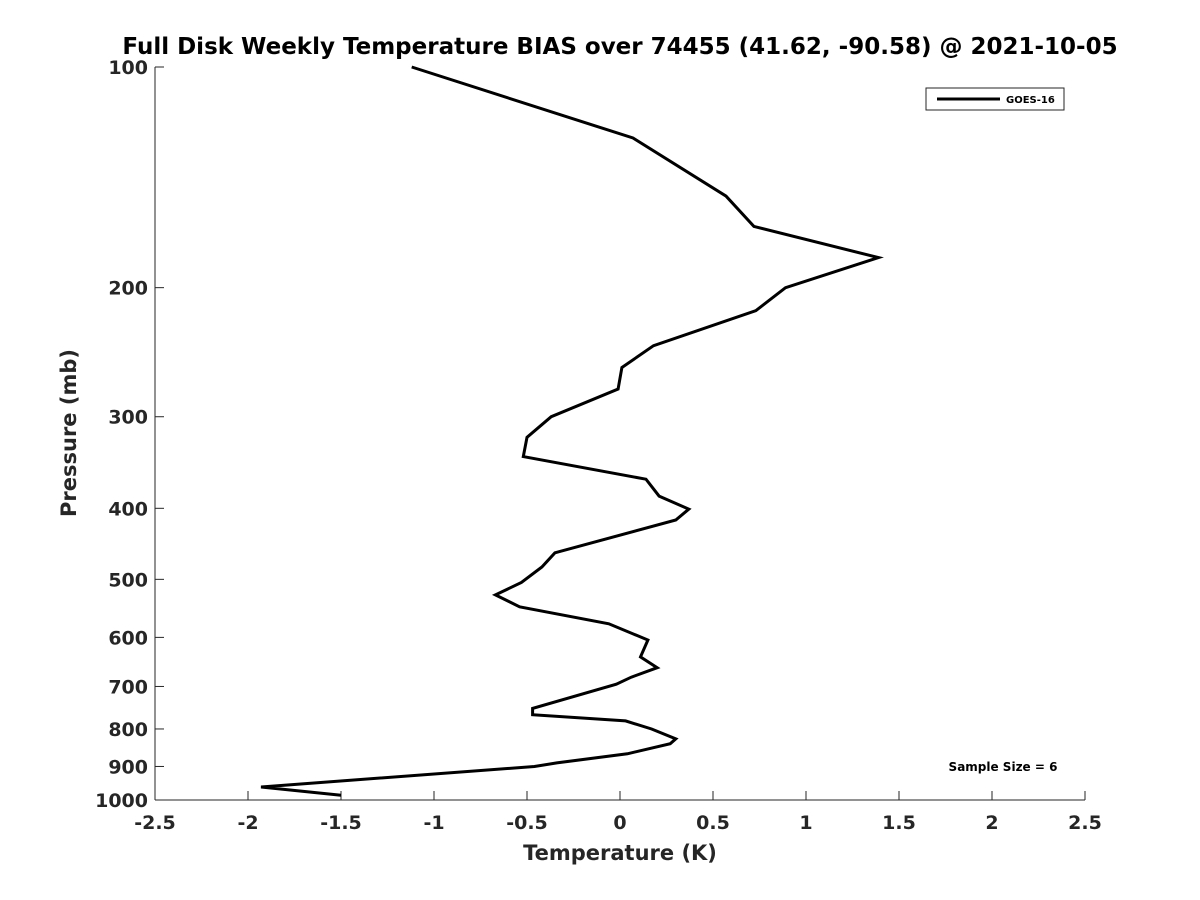 The width and height of the screenshot is (1200, 900). What do you see at coordinates (991, 823) in the screenshot?
I see `x-tick-label: 2` at bounding box center [991, 823].